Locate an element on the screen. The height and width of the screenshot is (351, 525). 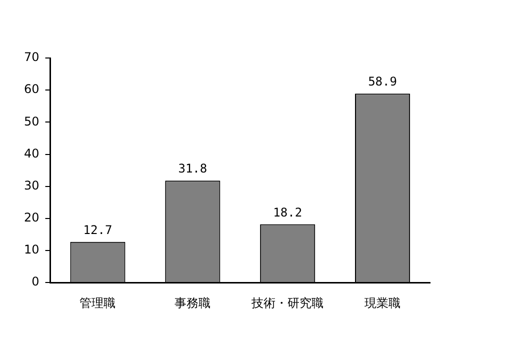
data-label: 58.9 is located at coordinates (382, 81).